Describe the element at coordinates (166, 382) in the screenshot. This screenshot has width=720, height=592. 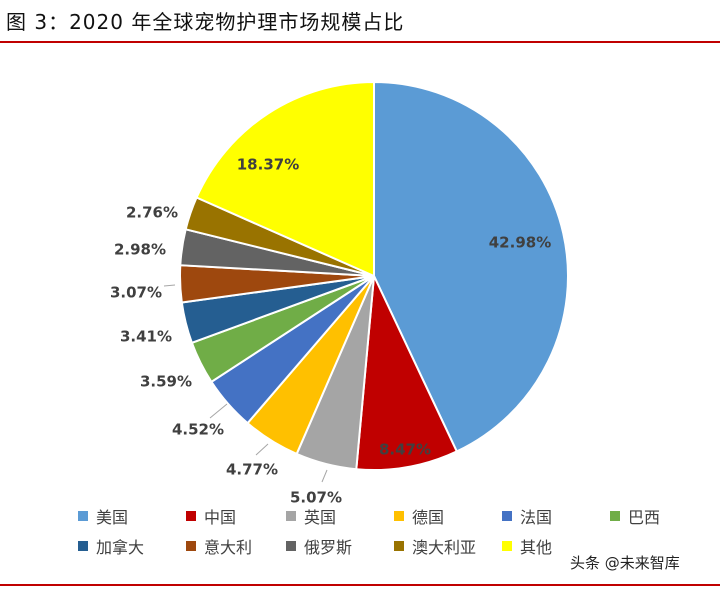
I see `slice-label-5: 3.59%` at that location.